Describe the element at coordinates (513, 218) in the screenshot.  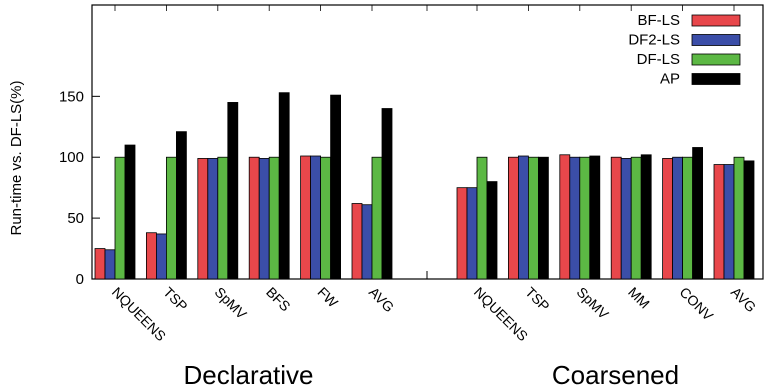
I see `bar-coarsened-tsp-bf-ls` at that location.